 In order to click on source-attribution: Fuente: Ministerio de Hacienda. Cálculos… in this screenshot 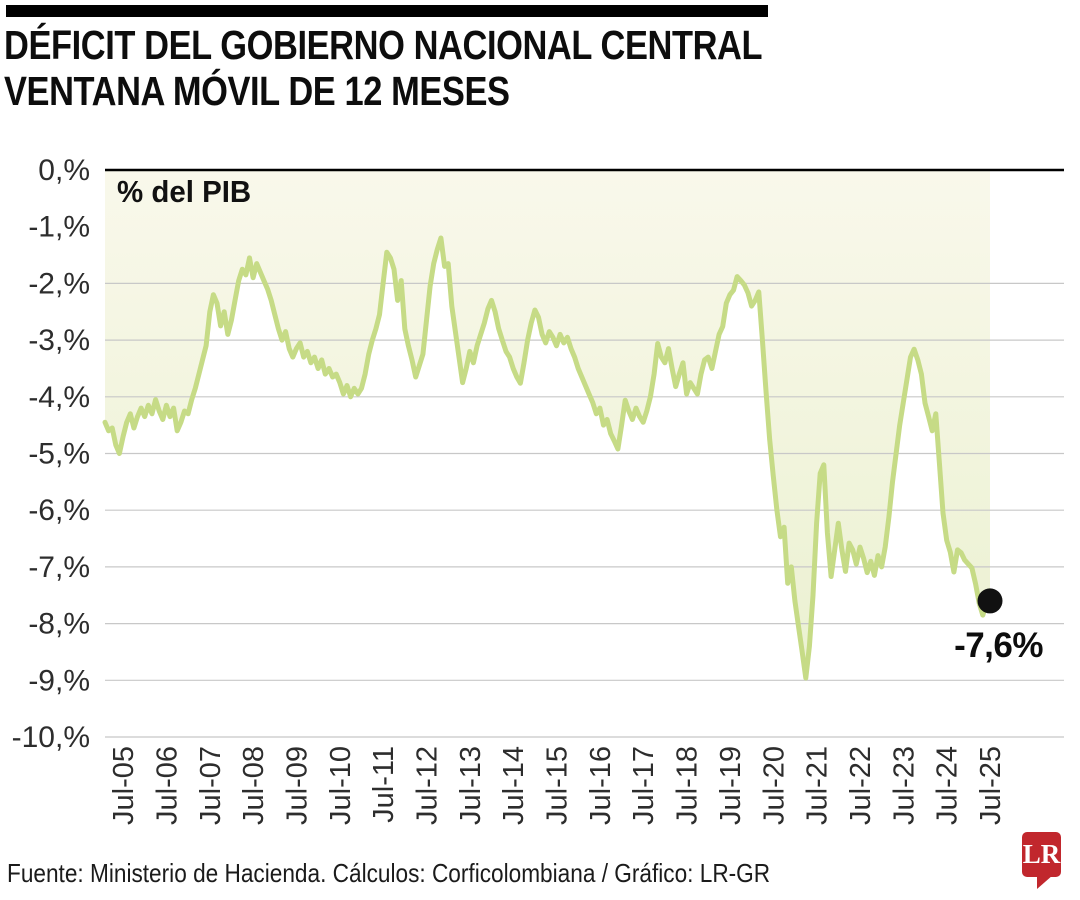, I will do `click(389, 873)`.